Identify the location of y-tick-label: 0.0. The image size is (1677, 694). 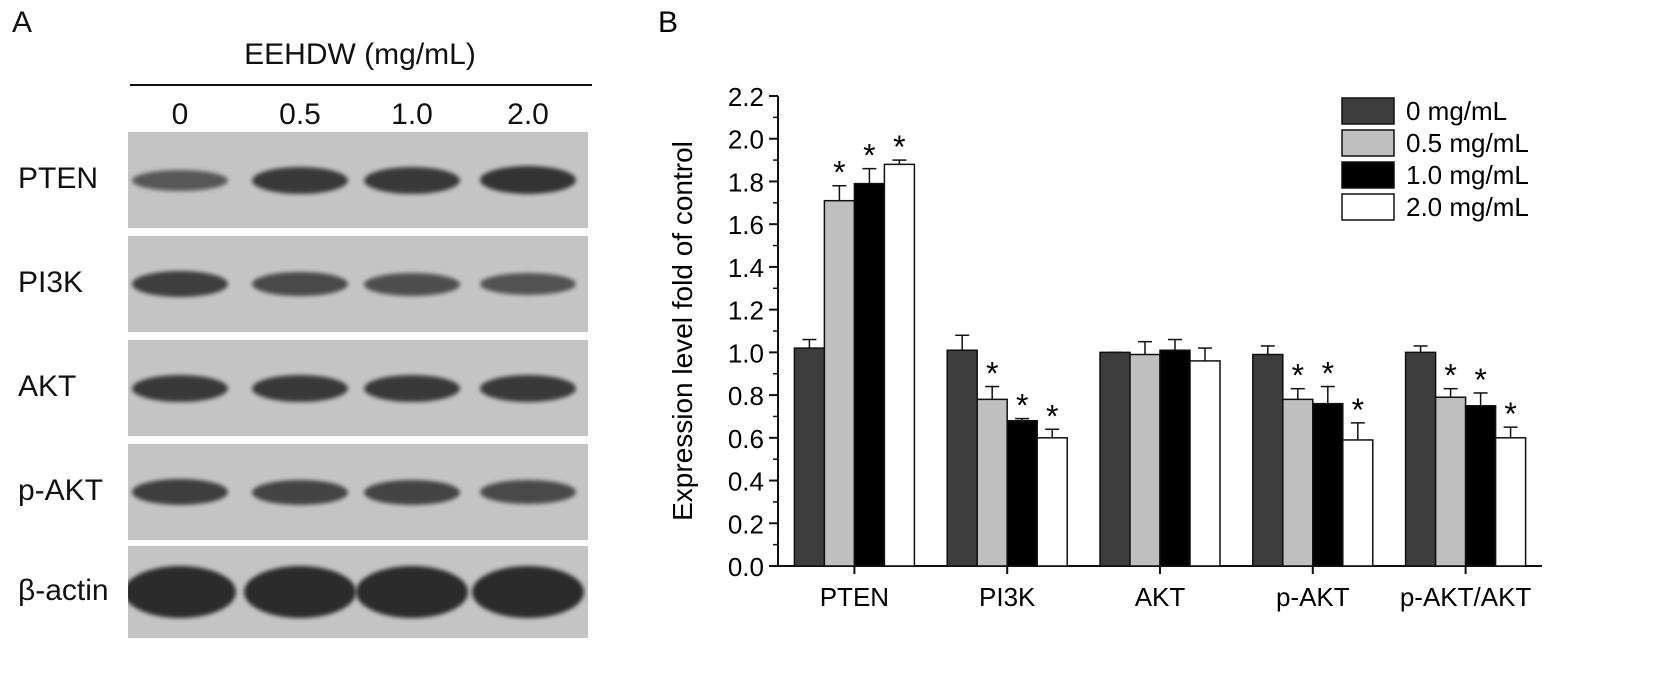
(746, 567).